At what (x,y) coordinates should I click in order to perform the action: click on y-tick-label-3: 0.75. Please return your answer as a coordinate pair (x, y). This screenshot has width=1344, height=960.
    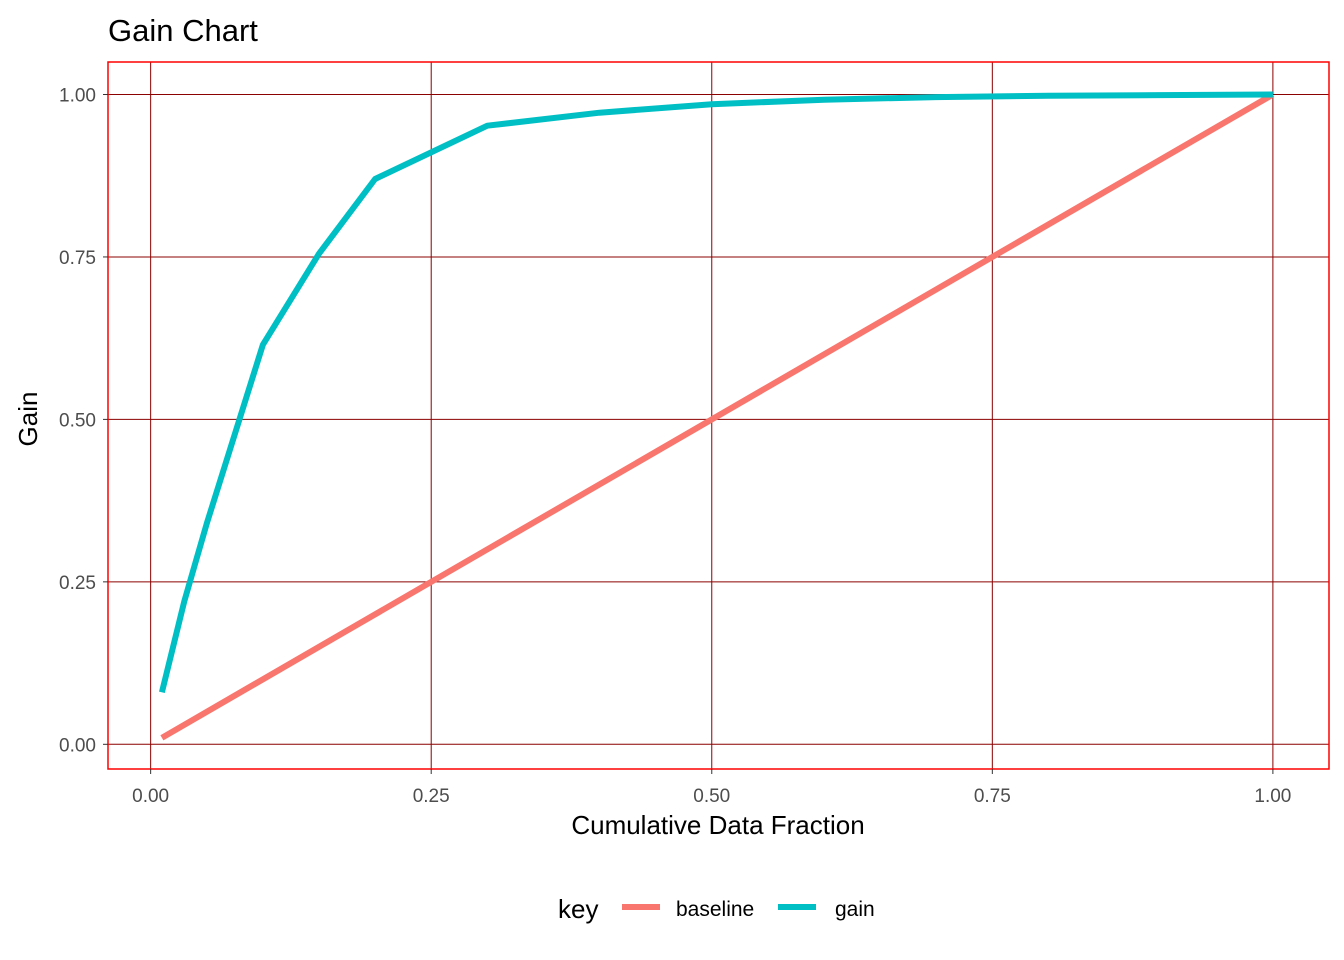
    Looking at the image, I should click on (77, 258).